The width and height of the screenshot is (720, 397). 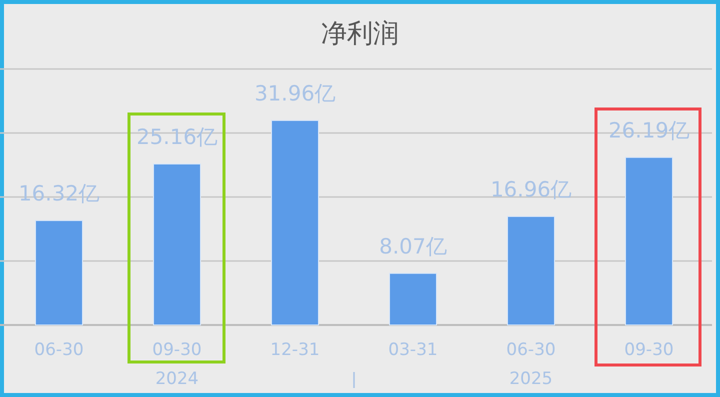 What do you see at coordinates (649, 130) in the screenshot?
I see `data-label: 26.19亿` at bounding box center [649, 130].